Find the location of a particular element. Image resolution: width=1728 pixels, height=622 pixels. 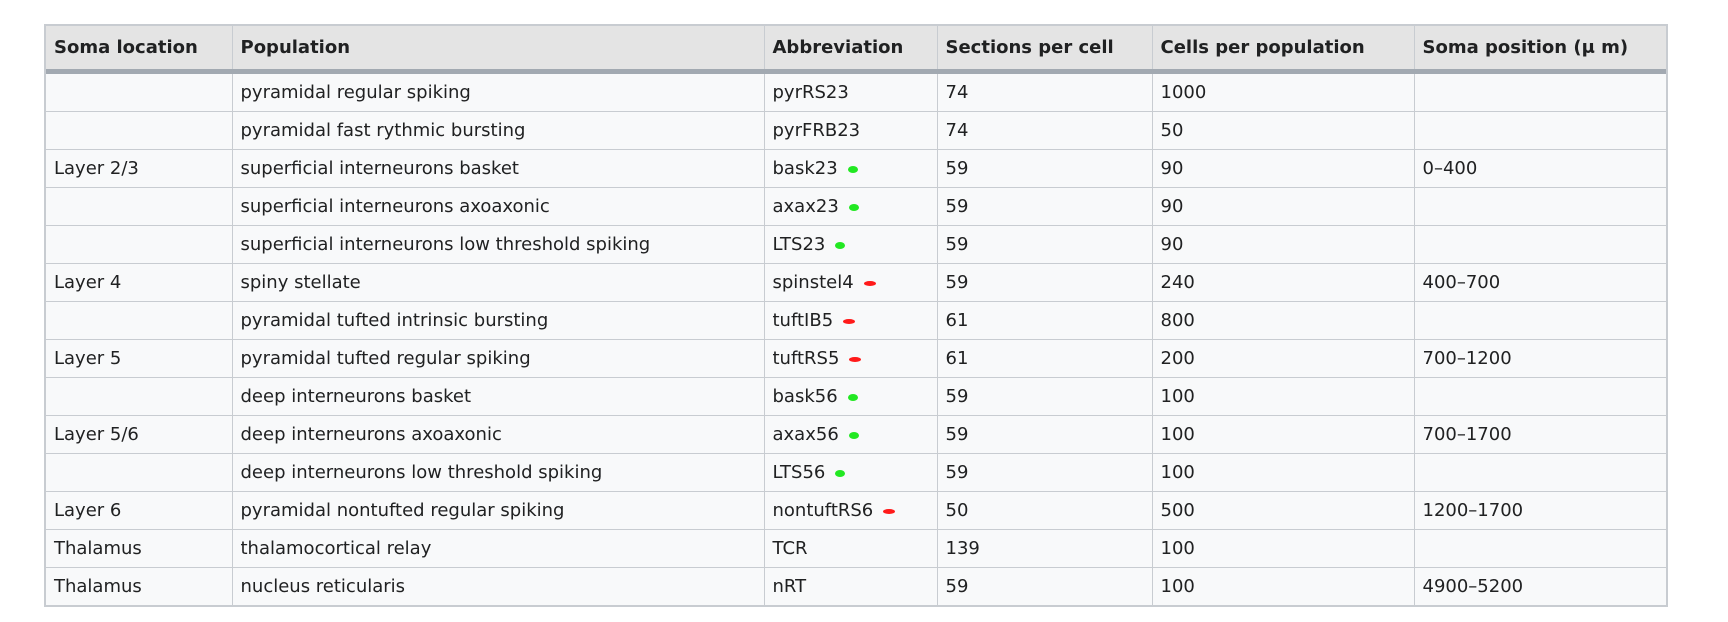

abbreviation-text: nontuftRS6 is located at coordinates (823, 510).